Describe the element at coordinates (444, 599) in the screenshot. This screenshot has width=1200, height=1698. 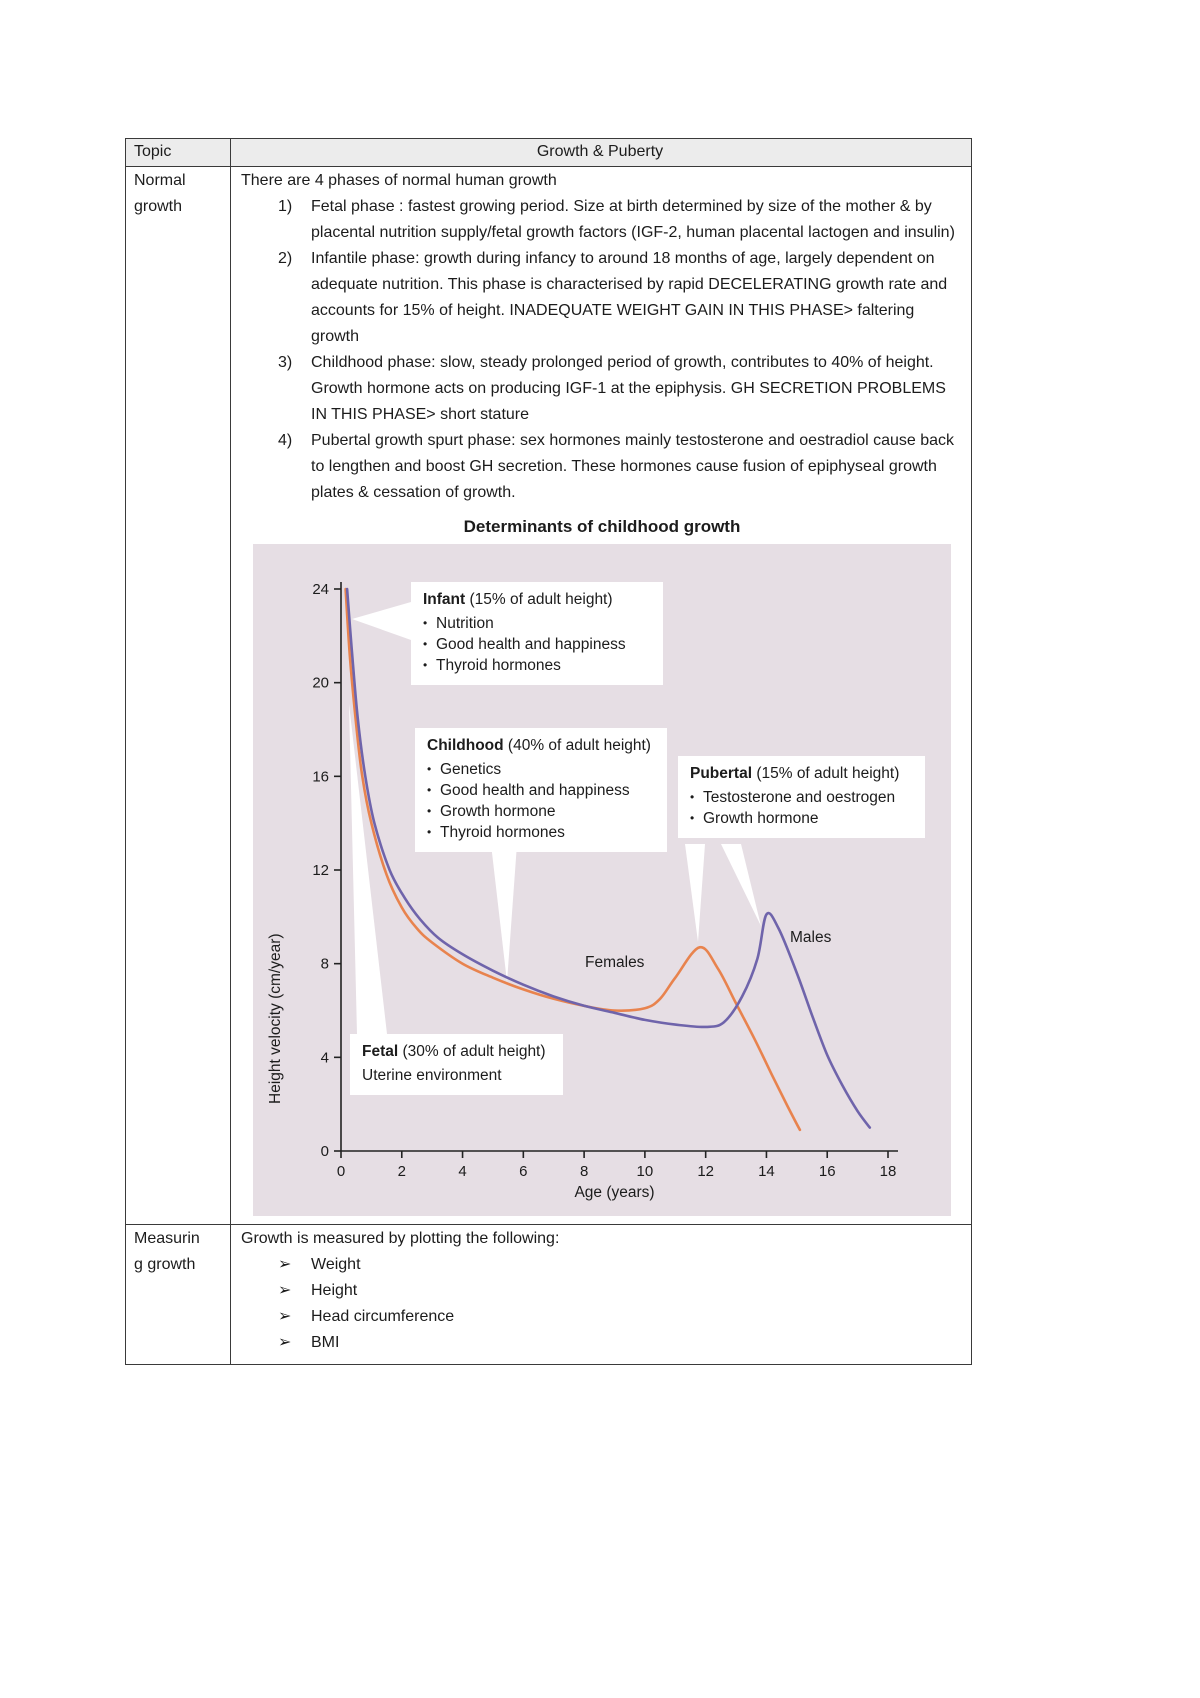
I see `annotation-title: Infant` at that location.